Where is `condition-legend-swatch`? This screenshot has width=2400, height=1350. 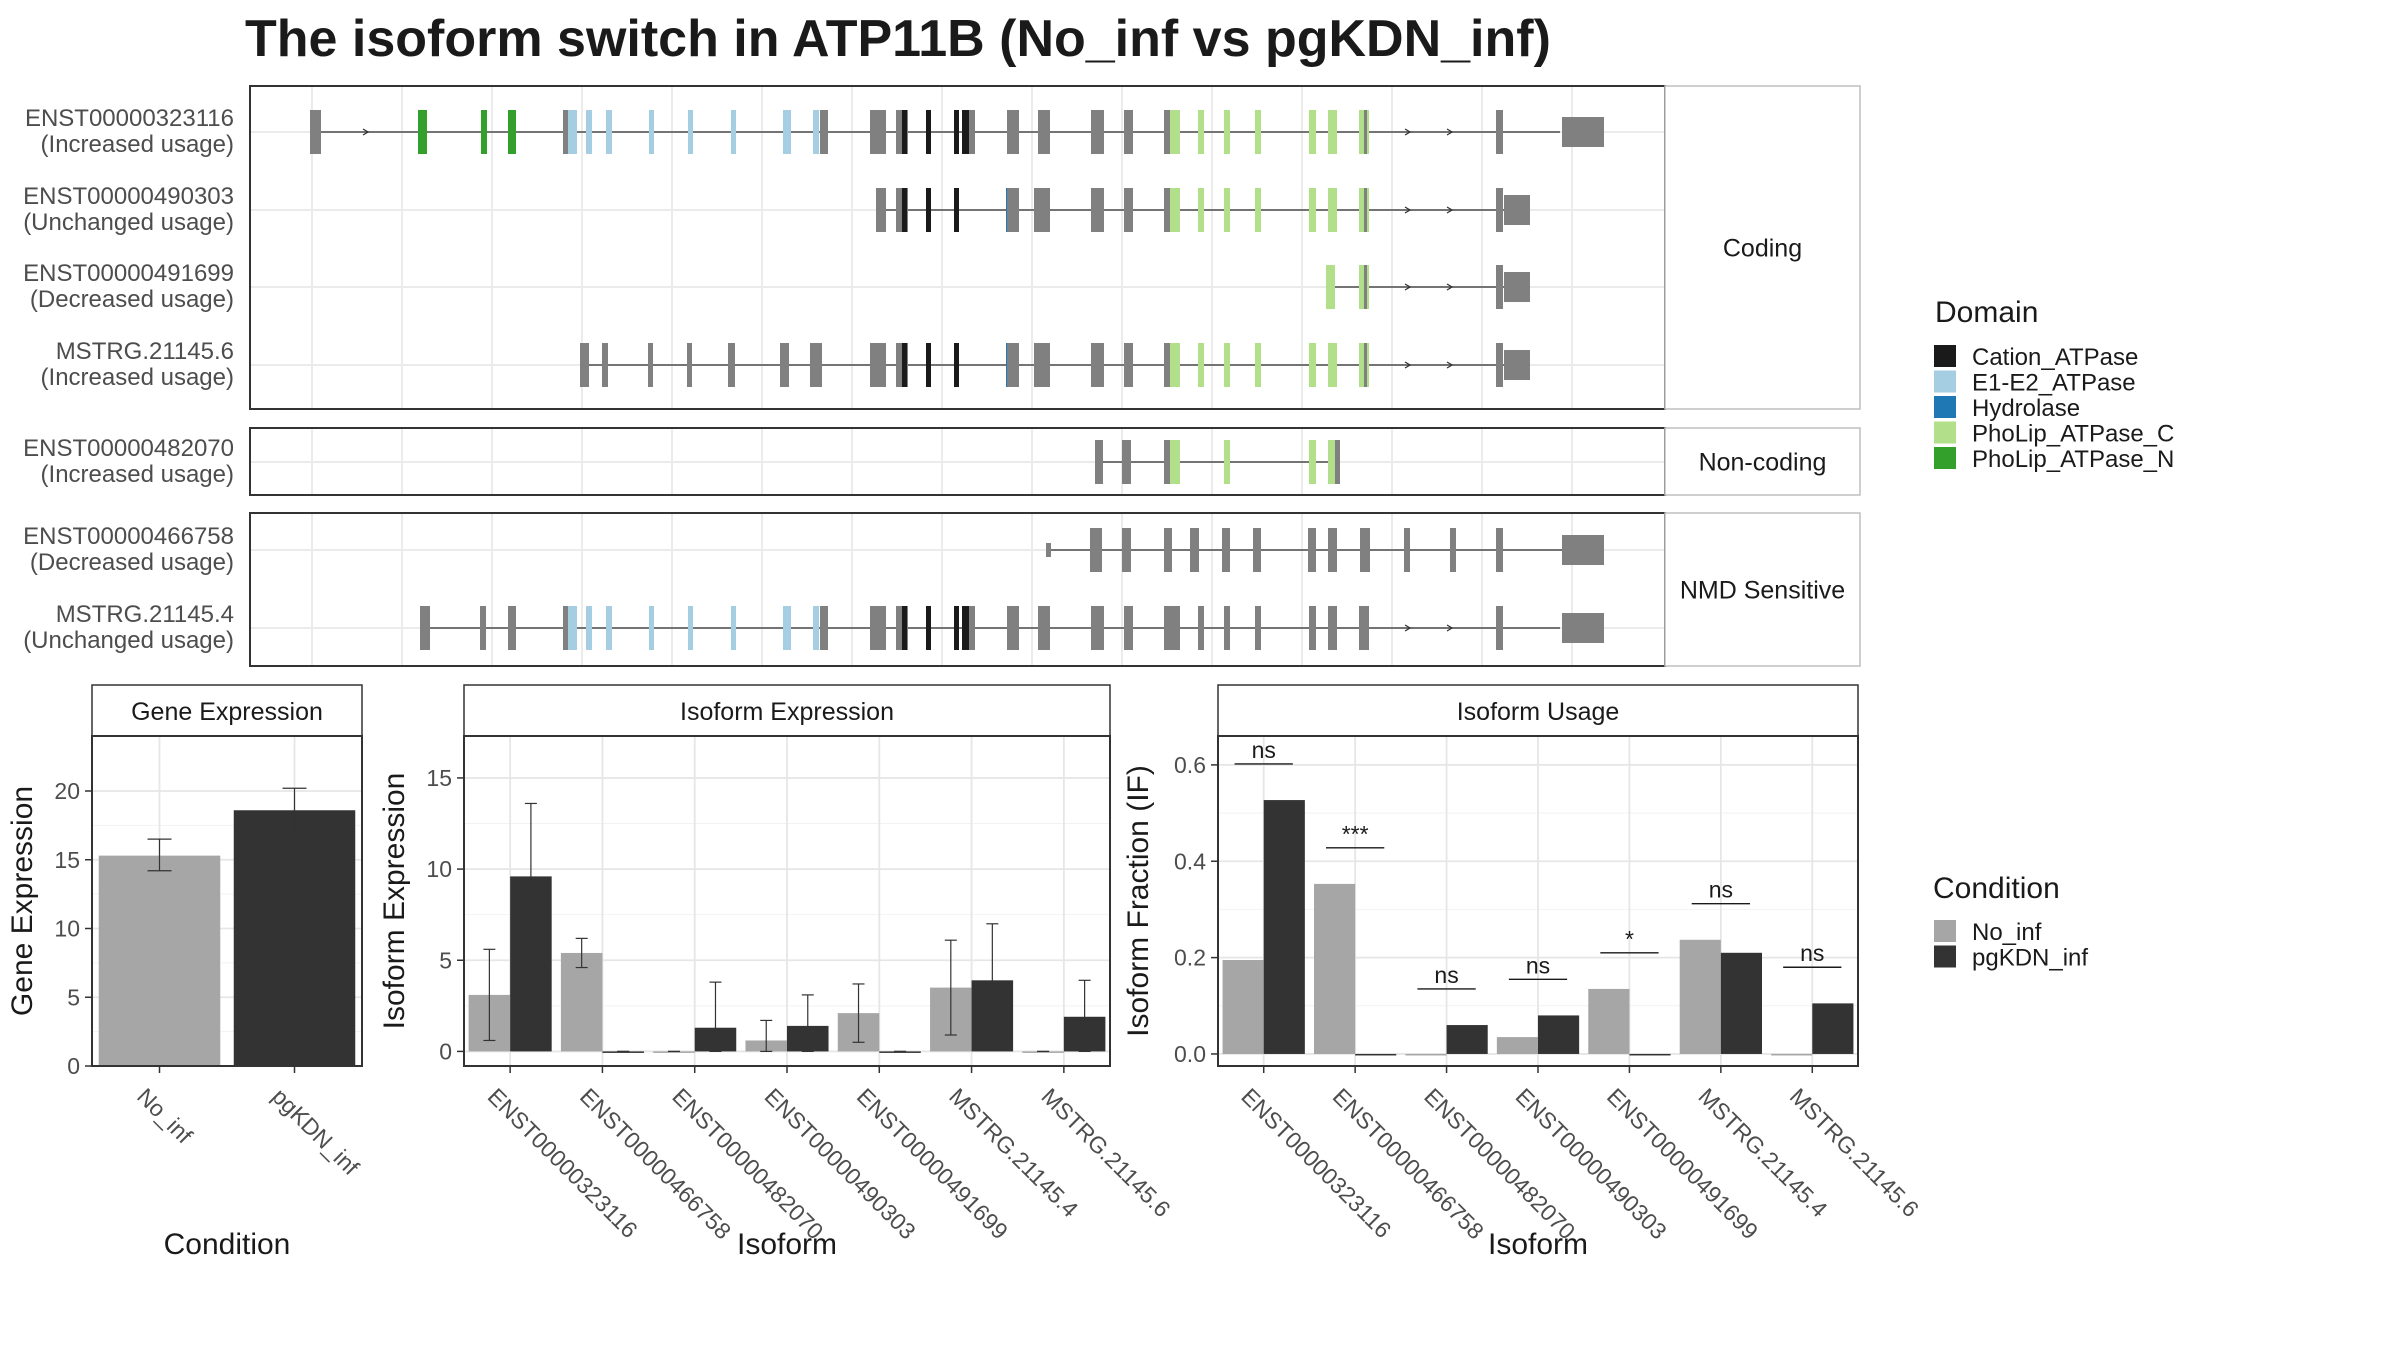
condition-legend-swatch is located at coordinates (1945, 956).